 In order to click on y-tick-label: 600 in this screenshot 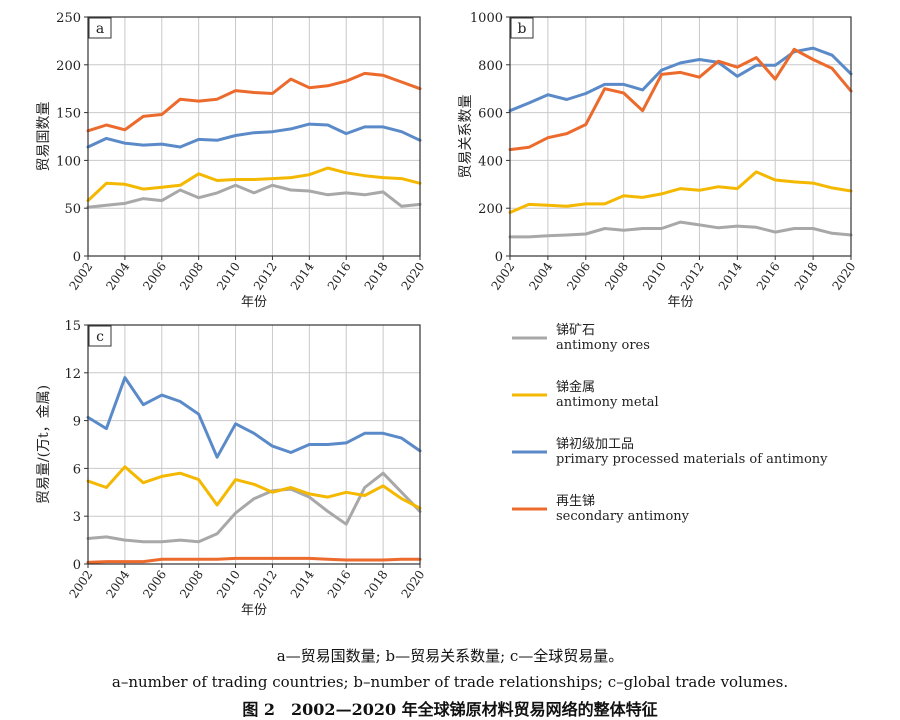, I will do `click(490, 114)`.